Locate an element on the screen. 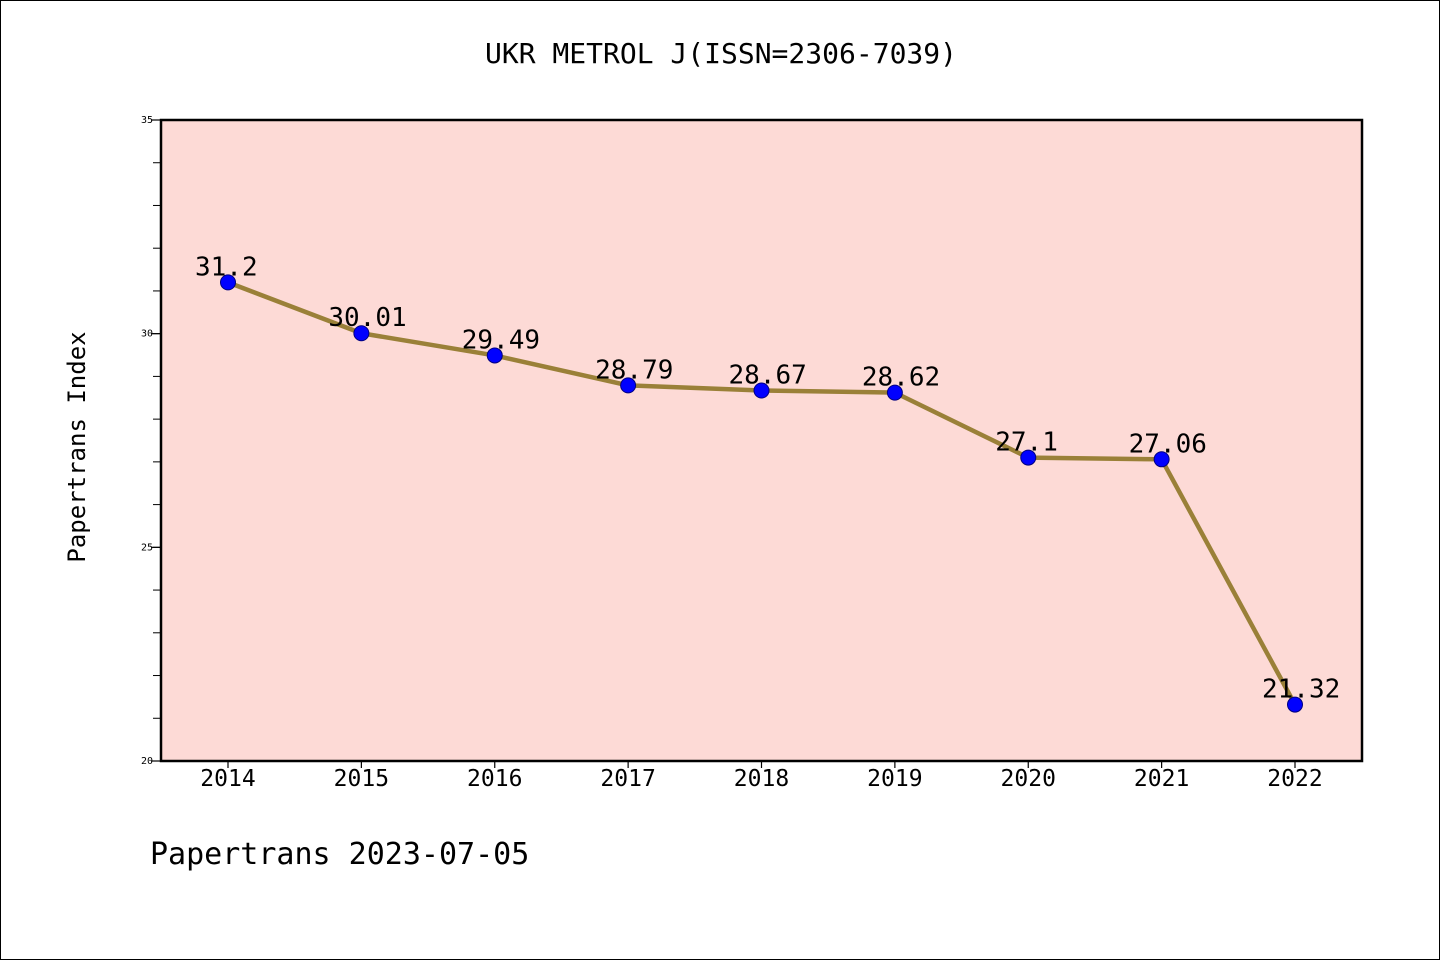 The image size is (1440, 961). y-tick-label: 25 is located at coordinates (147, 547).